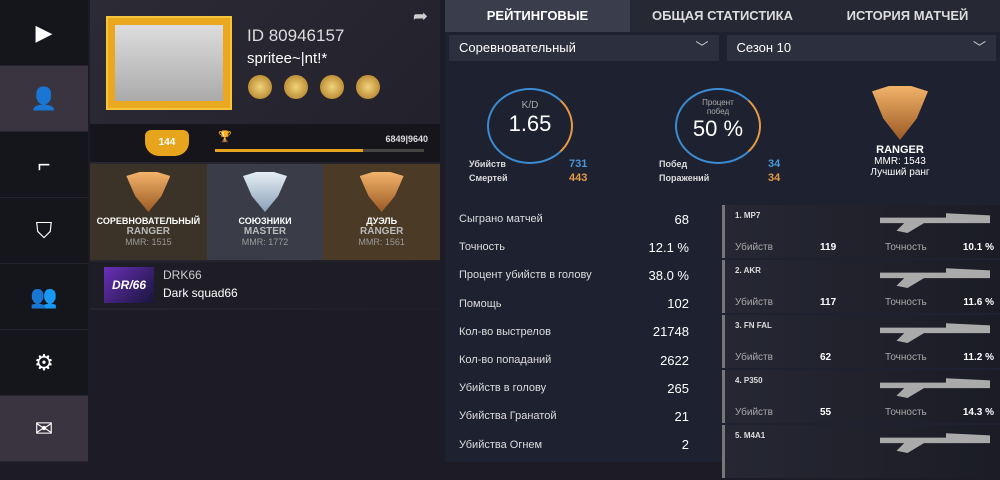  What do you see at coordinates (978, 247) in the screenshot?
I see `weapon-accuracy: 10.1 %` at bounding box center [978, 247].